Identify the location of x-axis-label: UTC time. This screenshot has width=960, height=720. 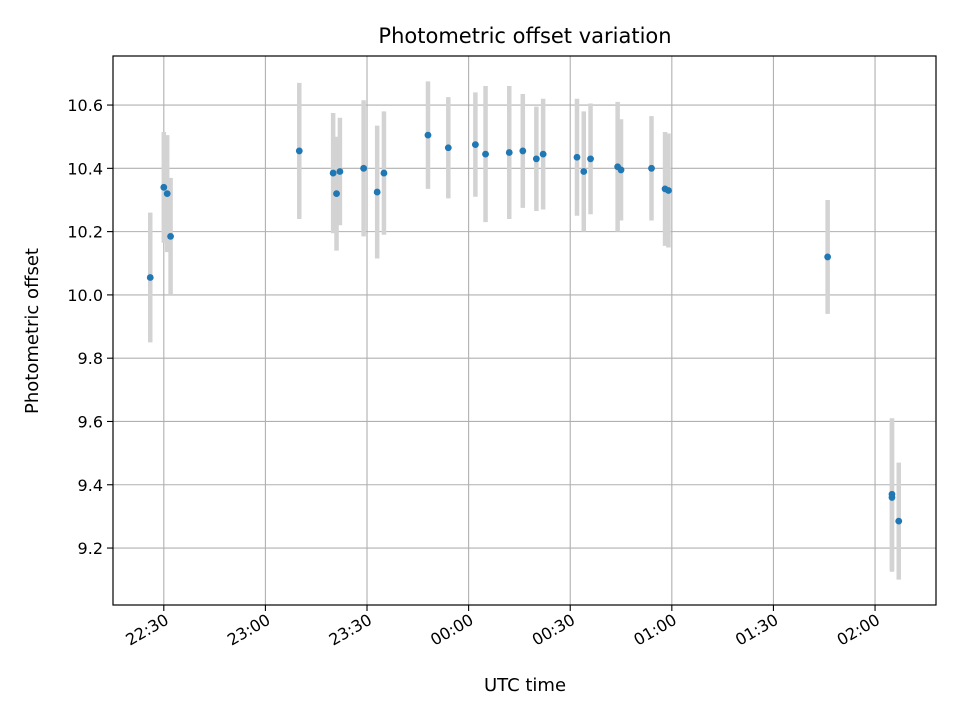
(525, 685).